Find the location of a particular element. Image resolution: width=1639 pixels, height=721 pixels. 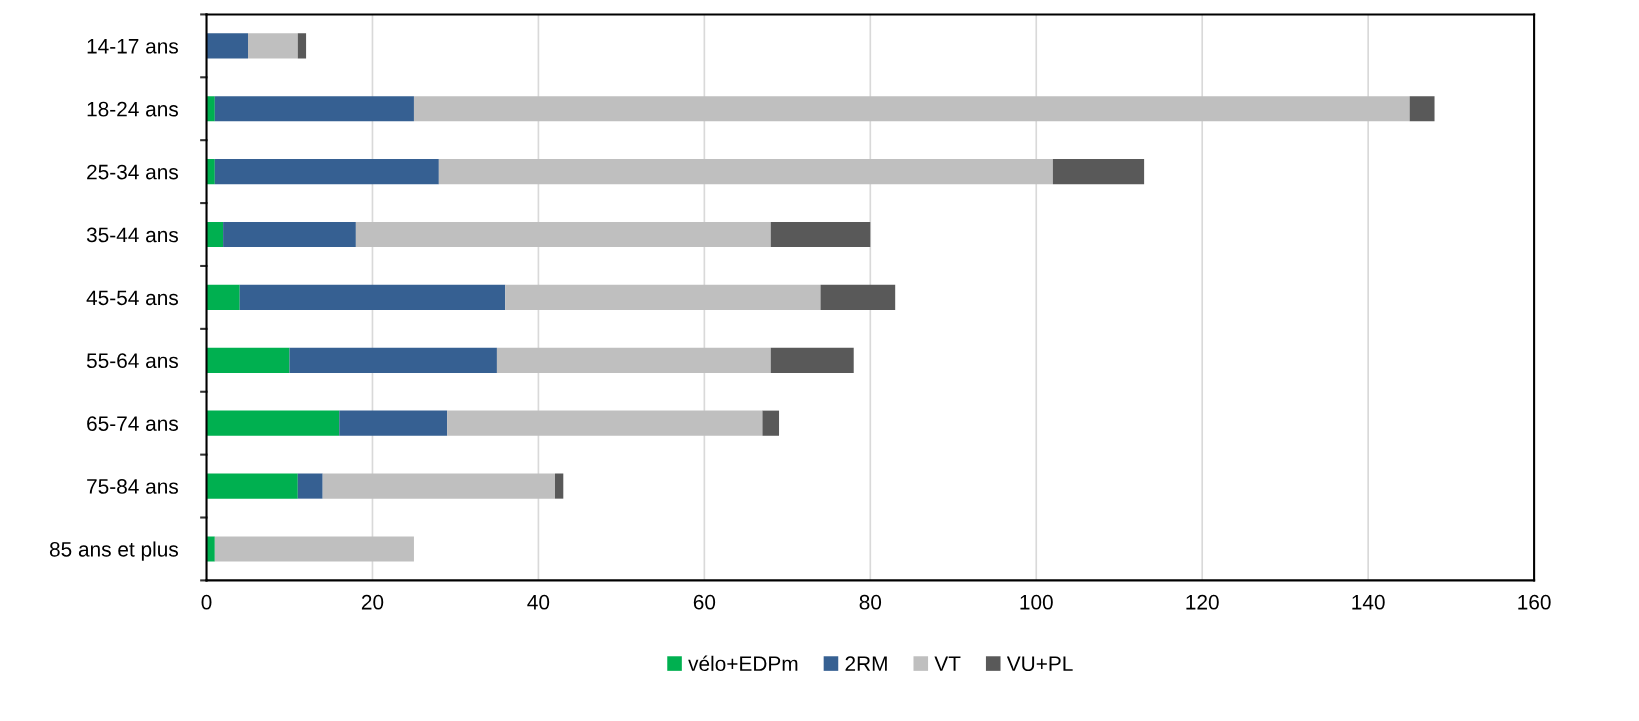

x-tick-label: 0 is located at coordinates (206, 602).